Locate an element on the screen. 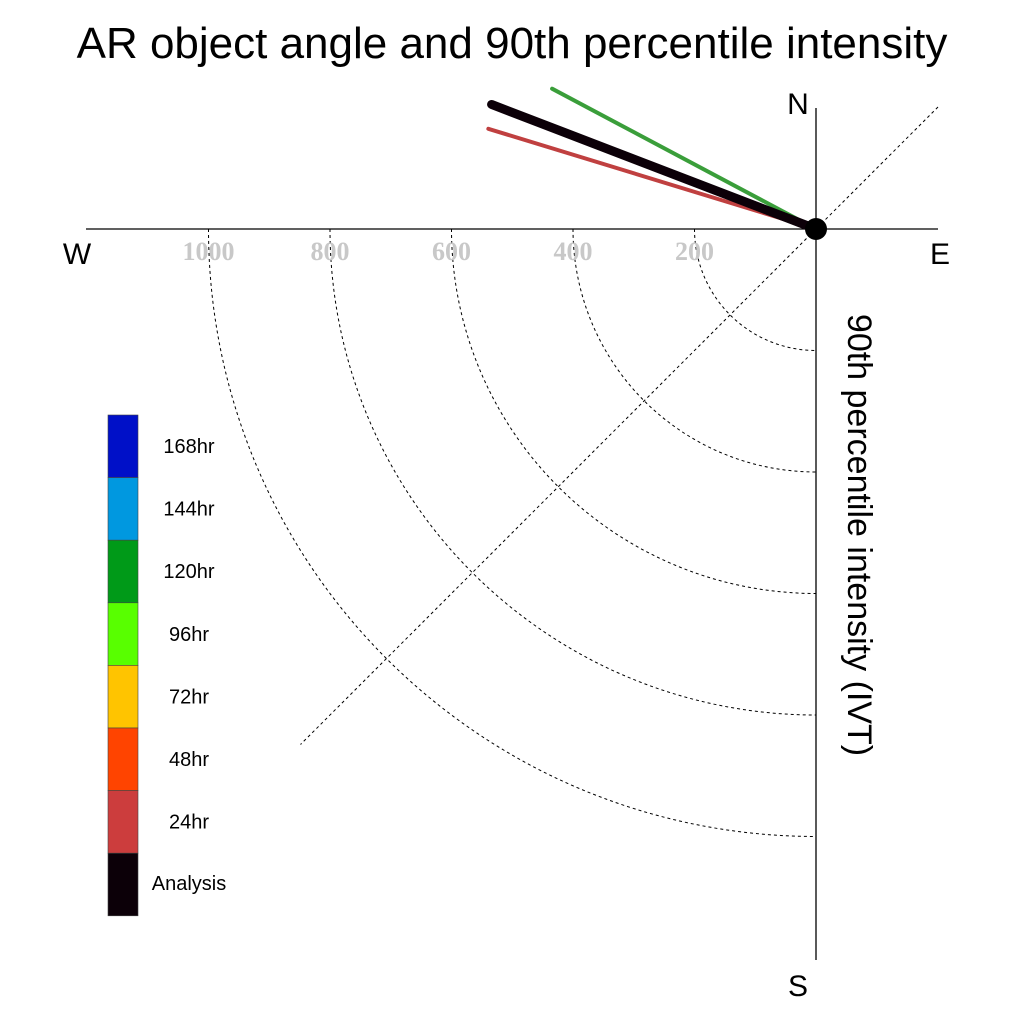 The image size is (1024, 1024). legend-label-72hr: 72hr is located at coordinates (189, 697).